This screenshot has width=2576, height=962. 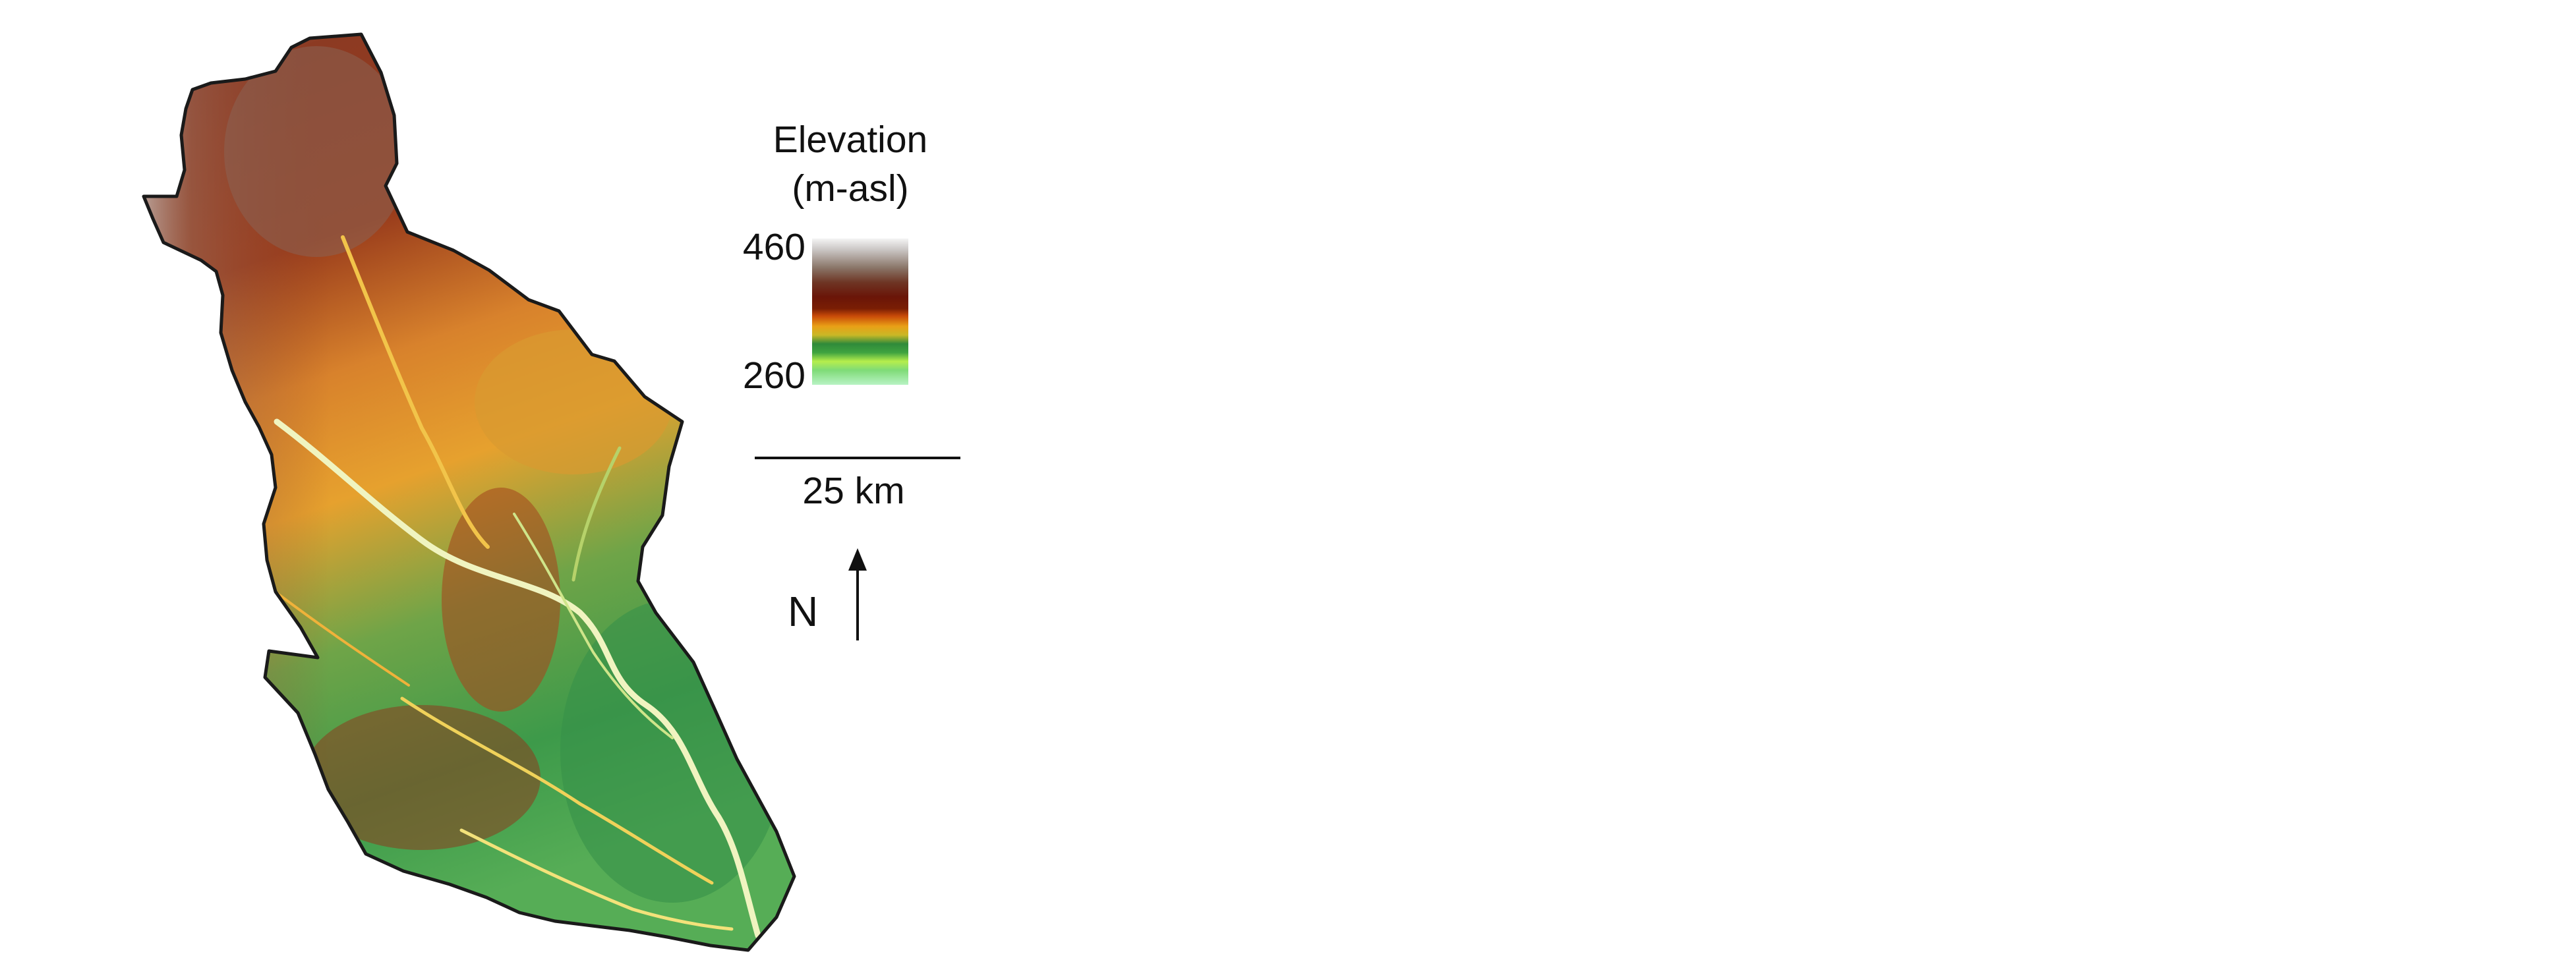 What do you see at coordinates (857, 594) in the screenshot?
I see `north-arrow-icon` at bounding box center [857, 594].